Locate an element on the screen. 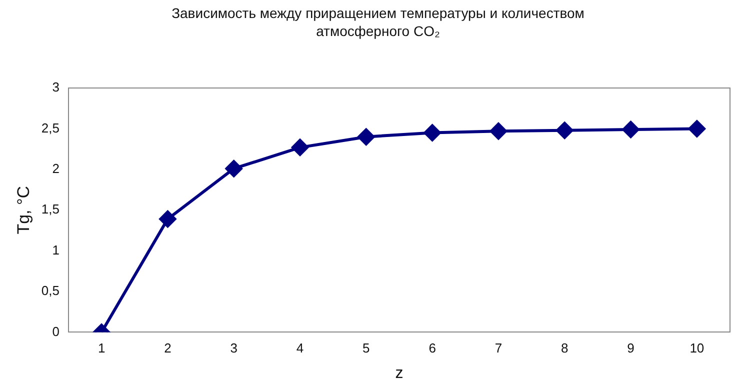 This screenshot has height=391, width=756. x-tick-label: 2 is located at coordinates (168, 348).